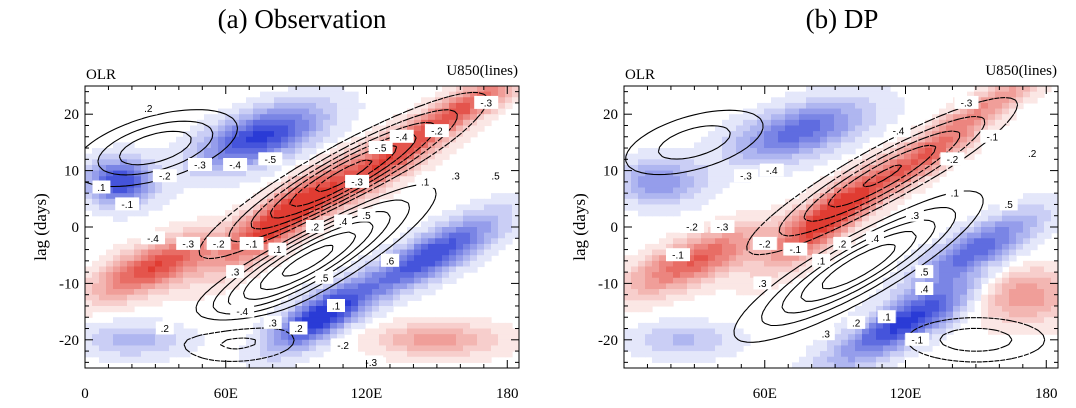  What do you see at coordinates (992, 136) in the screenshot?
I see `contour-label: -.1` at bounding box center [992, 136].